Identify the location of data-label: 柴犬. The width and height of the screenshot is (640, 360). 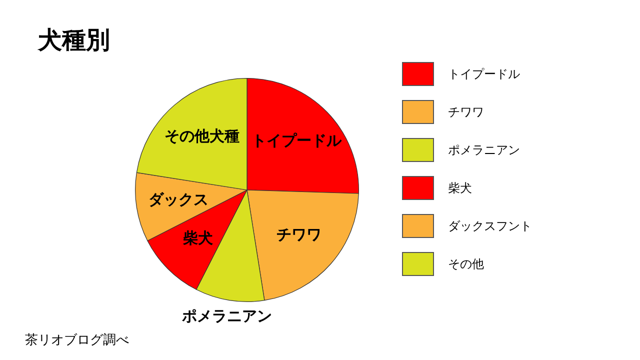
(198, 237).